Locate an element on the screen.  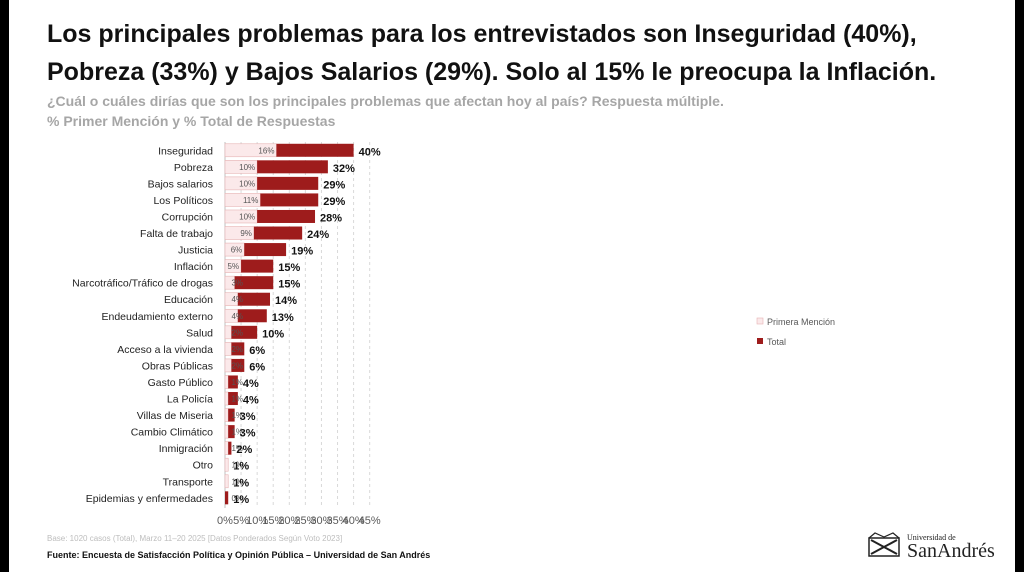
x-tick-label: 45% is located at coordinates (370, 521).